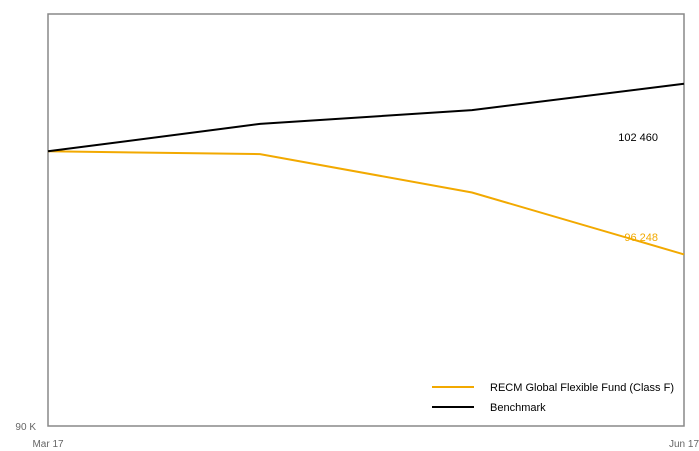  Describe the element at coordinates (684, 444) in the screenshot. I see `x-tick-label: Jun 17` at that location.